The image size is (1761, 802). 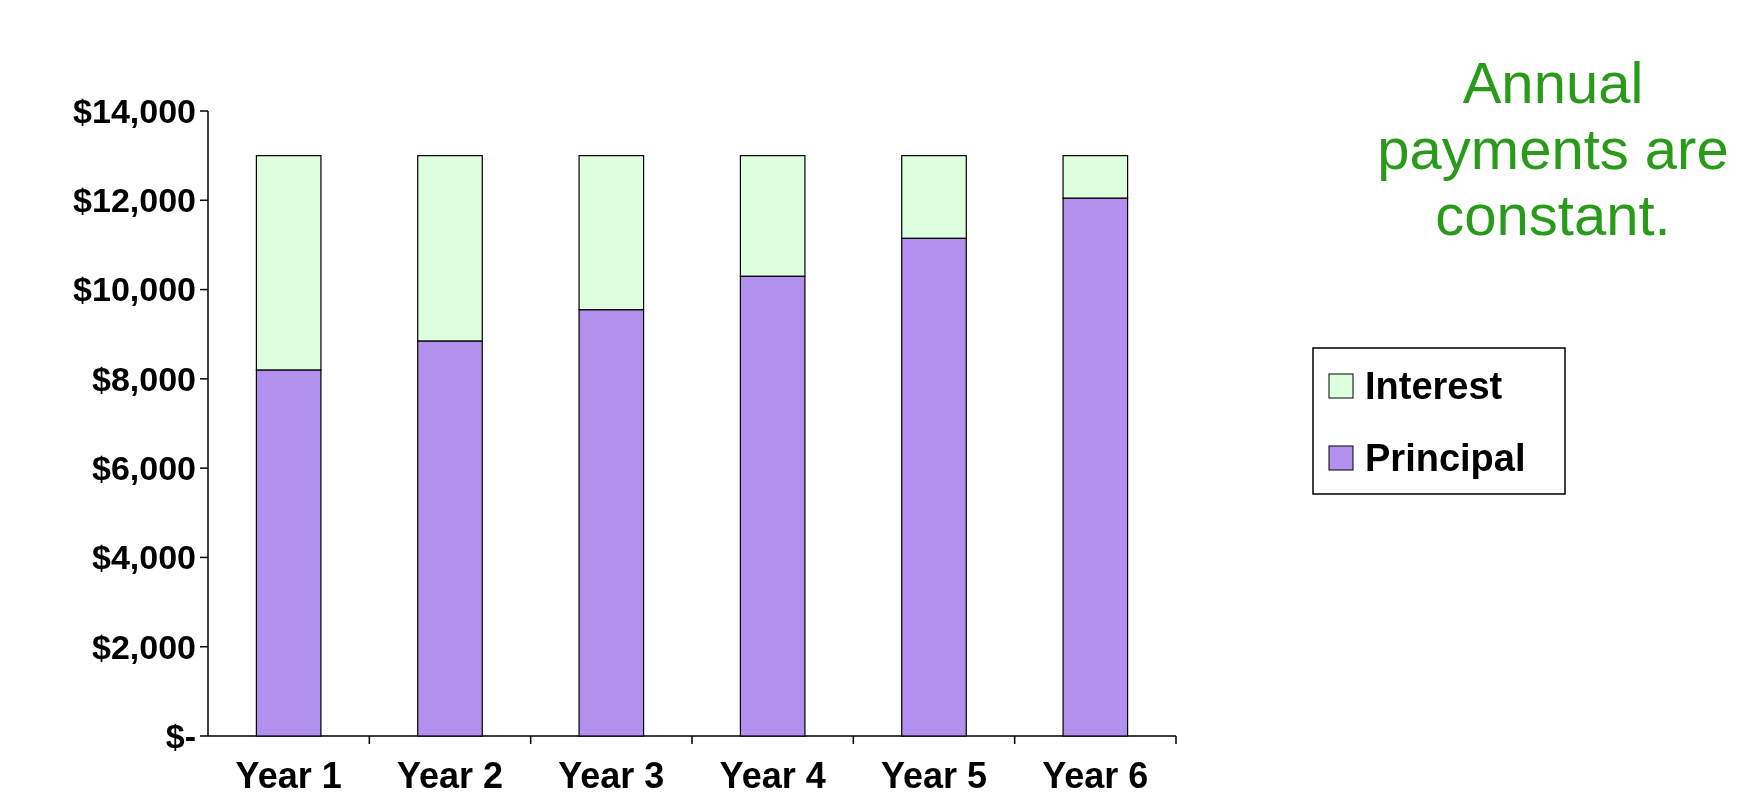 I want to click on x-tick-label: Year 1, so click(x=288, y=775).